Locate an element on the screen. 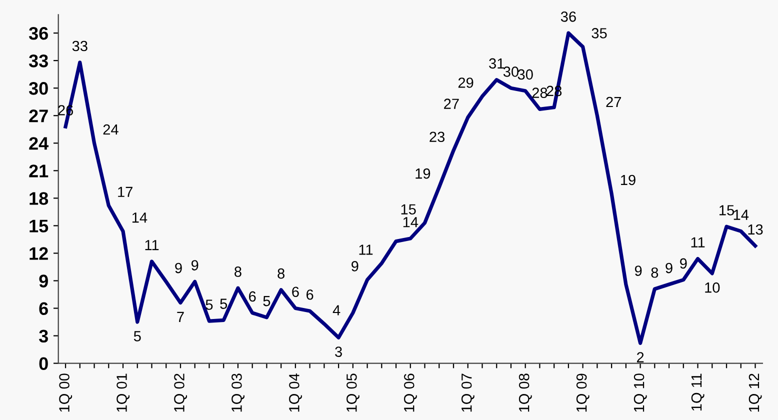 The image size is (778, 420). y-tick-label: 6 is located at coordinates (43, 308).